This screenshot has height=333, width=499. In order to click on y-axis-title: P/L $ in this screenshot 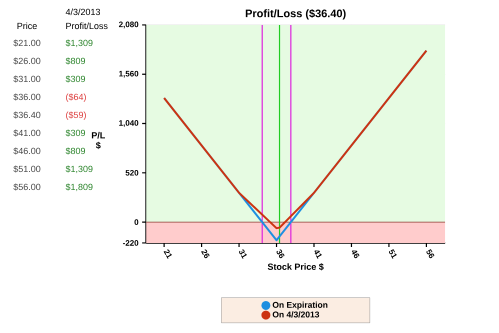, I will do `click(98, 141)`.